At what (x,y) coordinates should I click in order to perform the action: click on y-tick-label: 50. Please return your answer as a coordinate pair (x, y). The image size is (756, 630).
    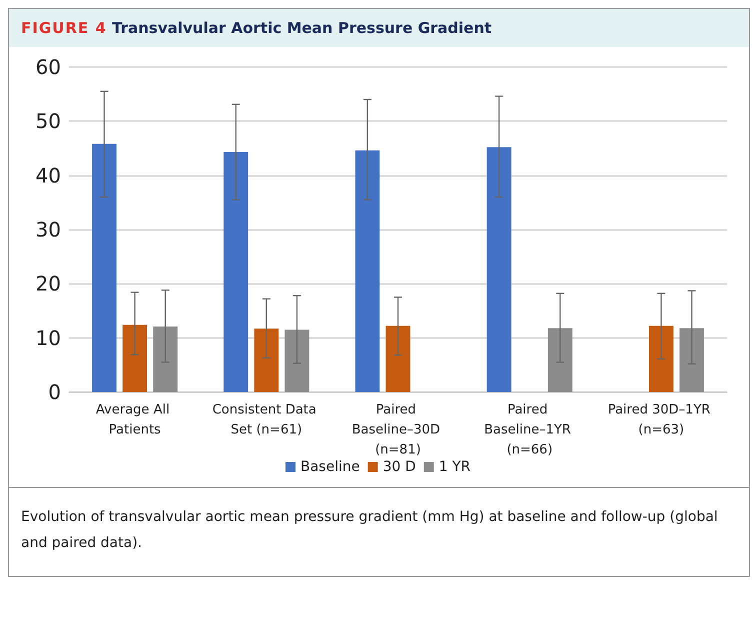
    Looking at the image, I should click on (48, 121).